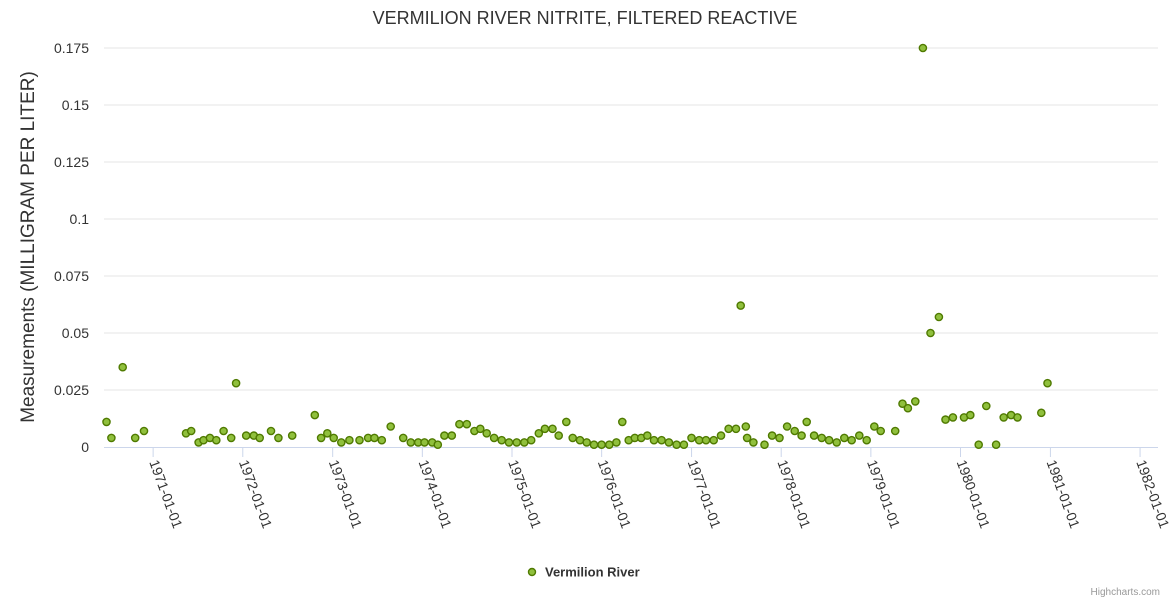 This screenshot has height=600, width=1170. I want to click on credits: Highcharts.com, so click(1125, 592).